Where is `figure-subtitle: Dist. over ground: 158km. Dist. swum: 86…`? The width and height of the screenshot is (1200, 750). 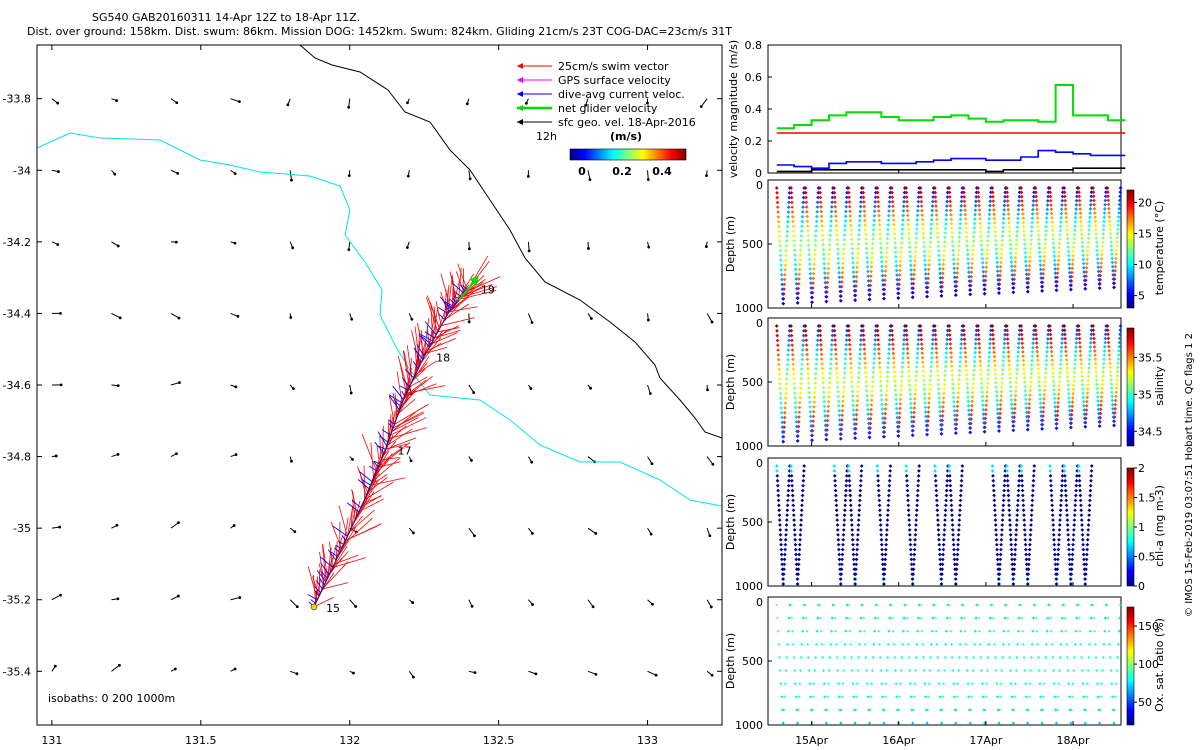 figure-subtitle: Dist. over ground: 158km. Dist. swum: 86… is located at coordinates (379, 31).